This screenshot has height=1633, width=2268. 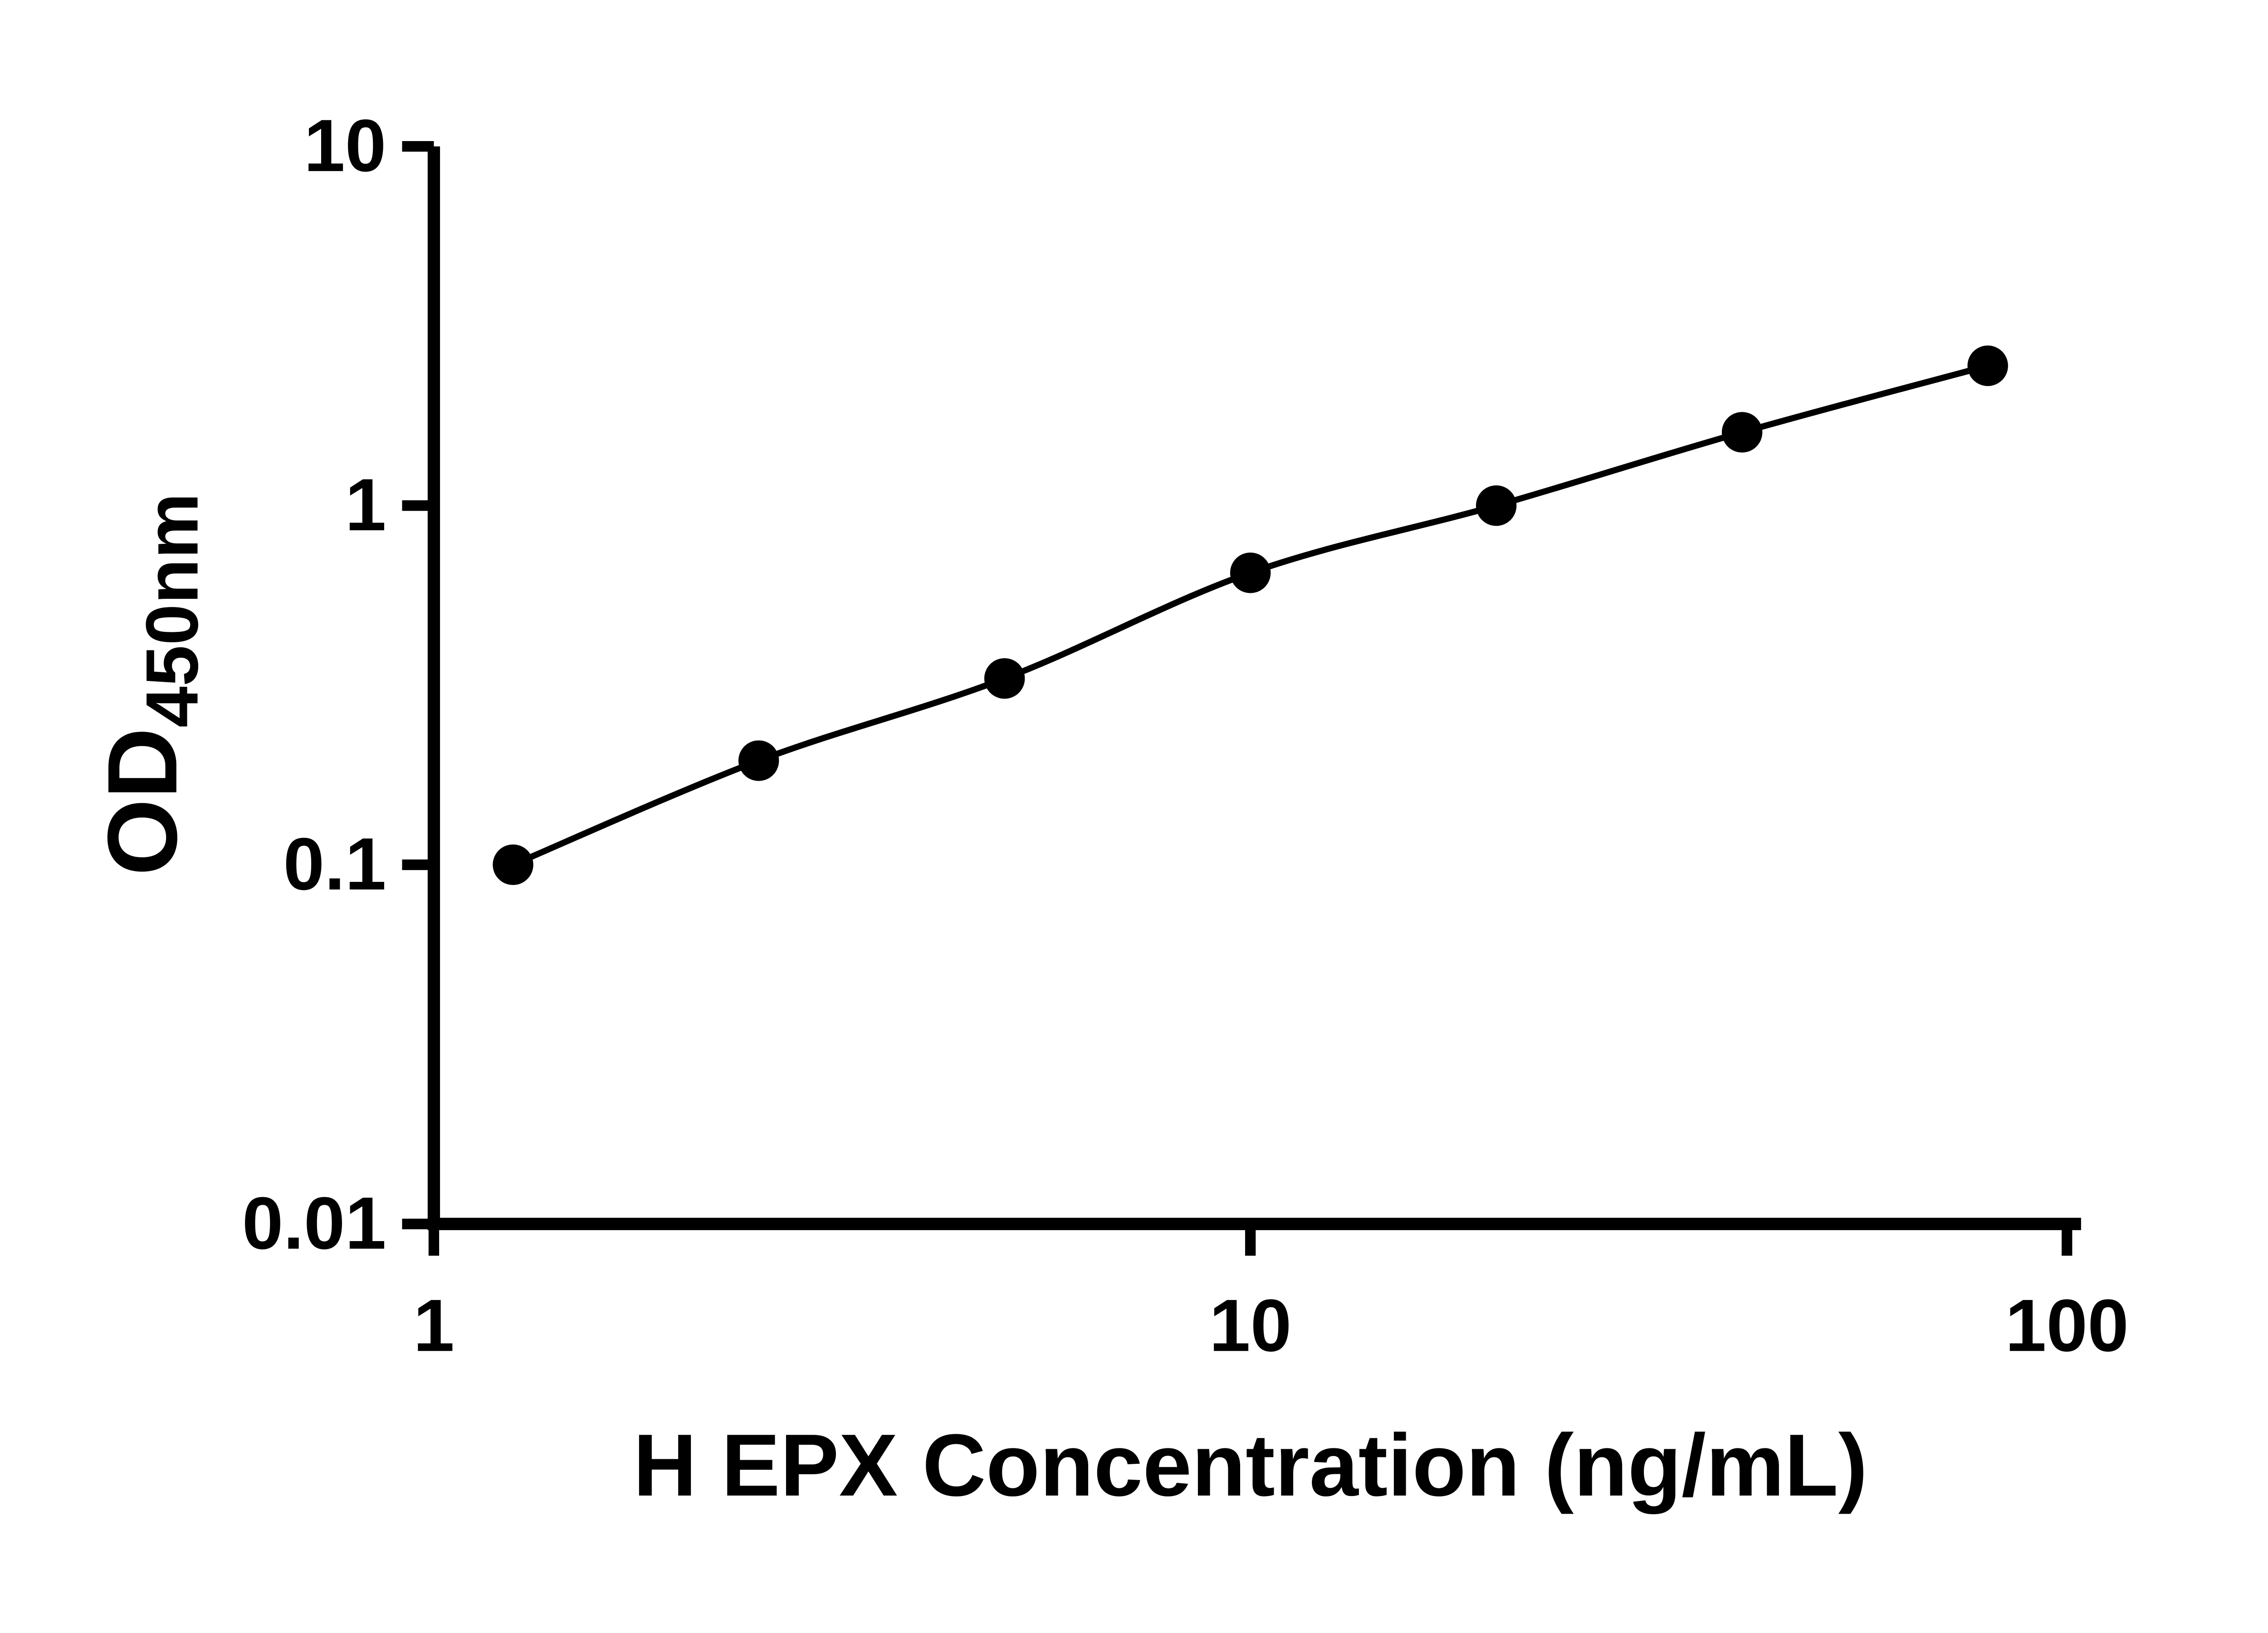 I want to click on x-tick-label: 1, so click(x=434, y=1325).